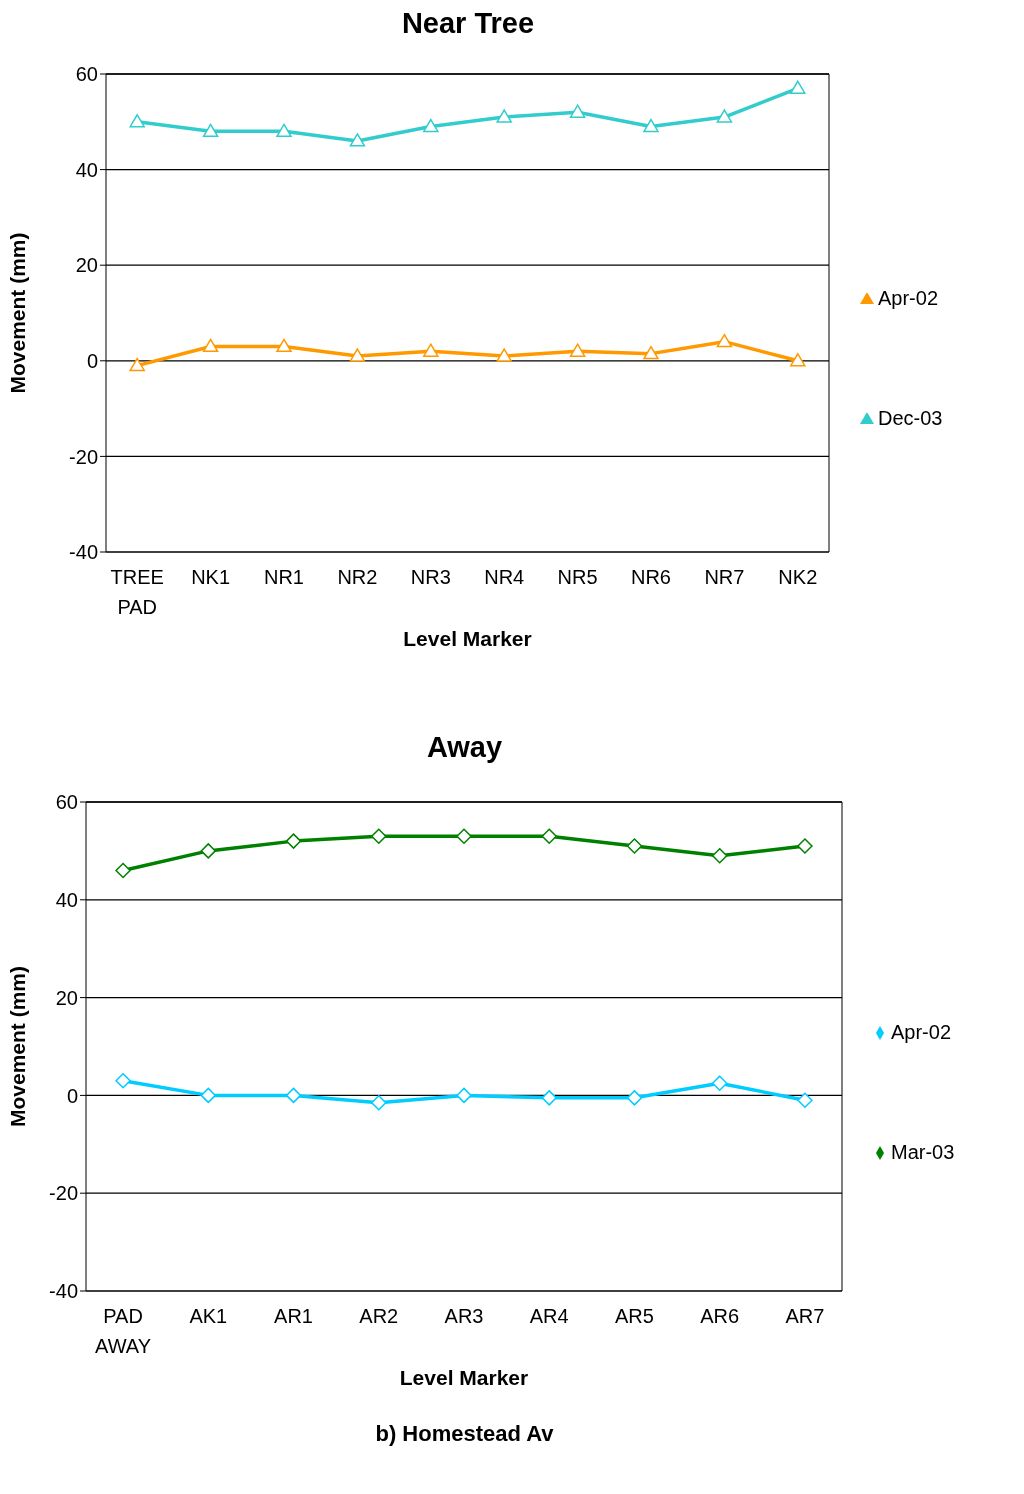 This screenshot has width=1024, height=1494. I want to click on x-tick-label: AR7, so click(805, 1316).